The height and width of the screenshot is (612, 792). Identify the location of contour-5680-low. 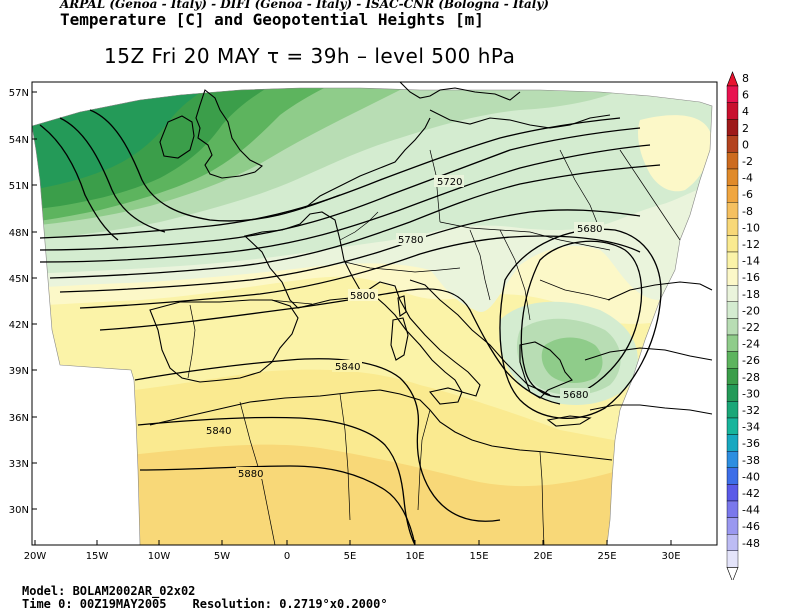
(581, 319).